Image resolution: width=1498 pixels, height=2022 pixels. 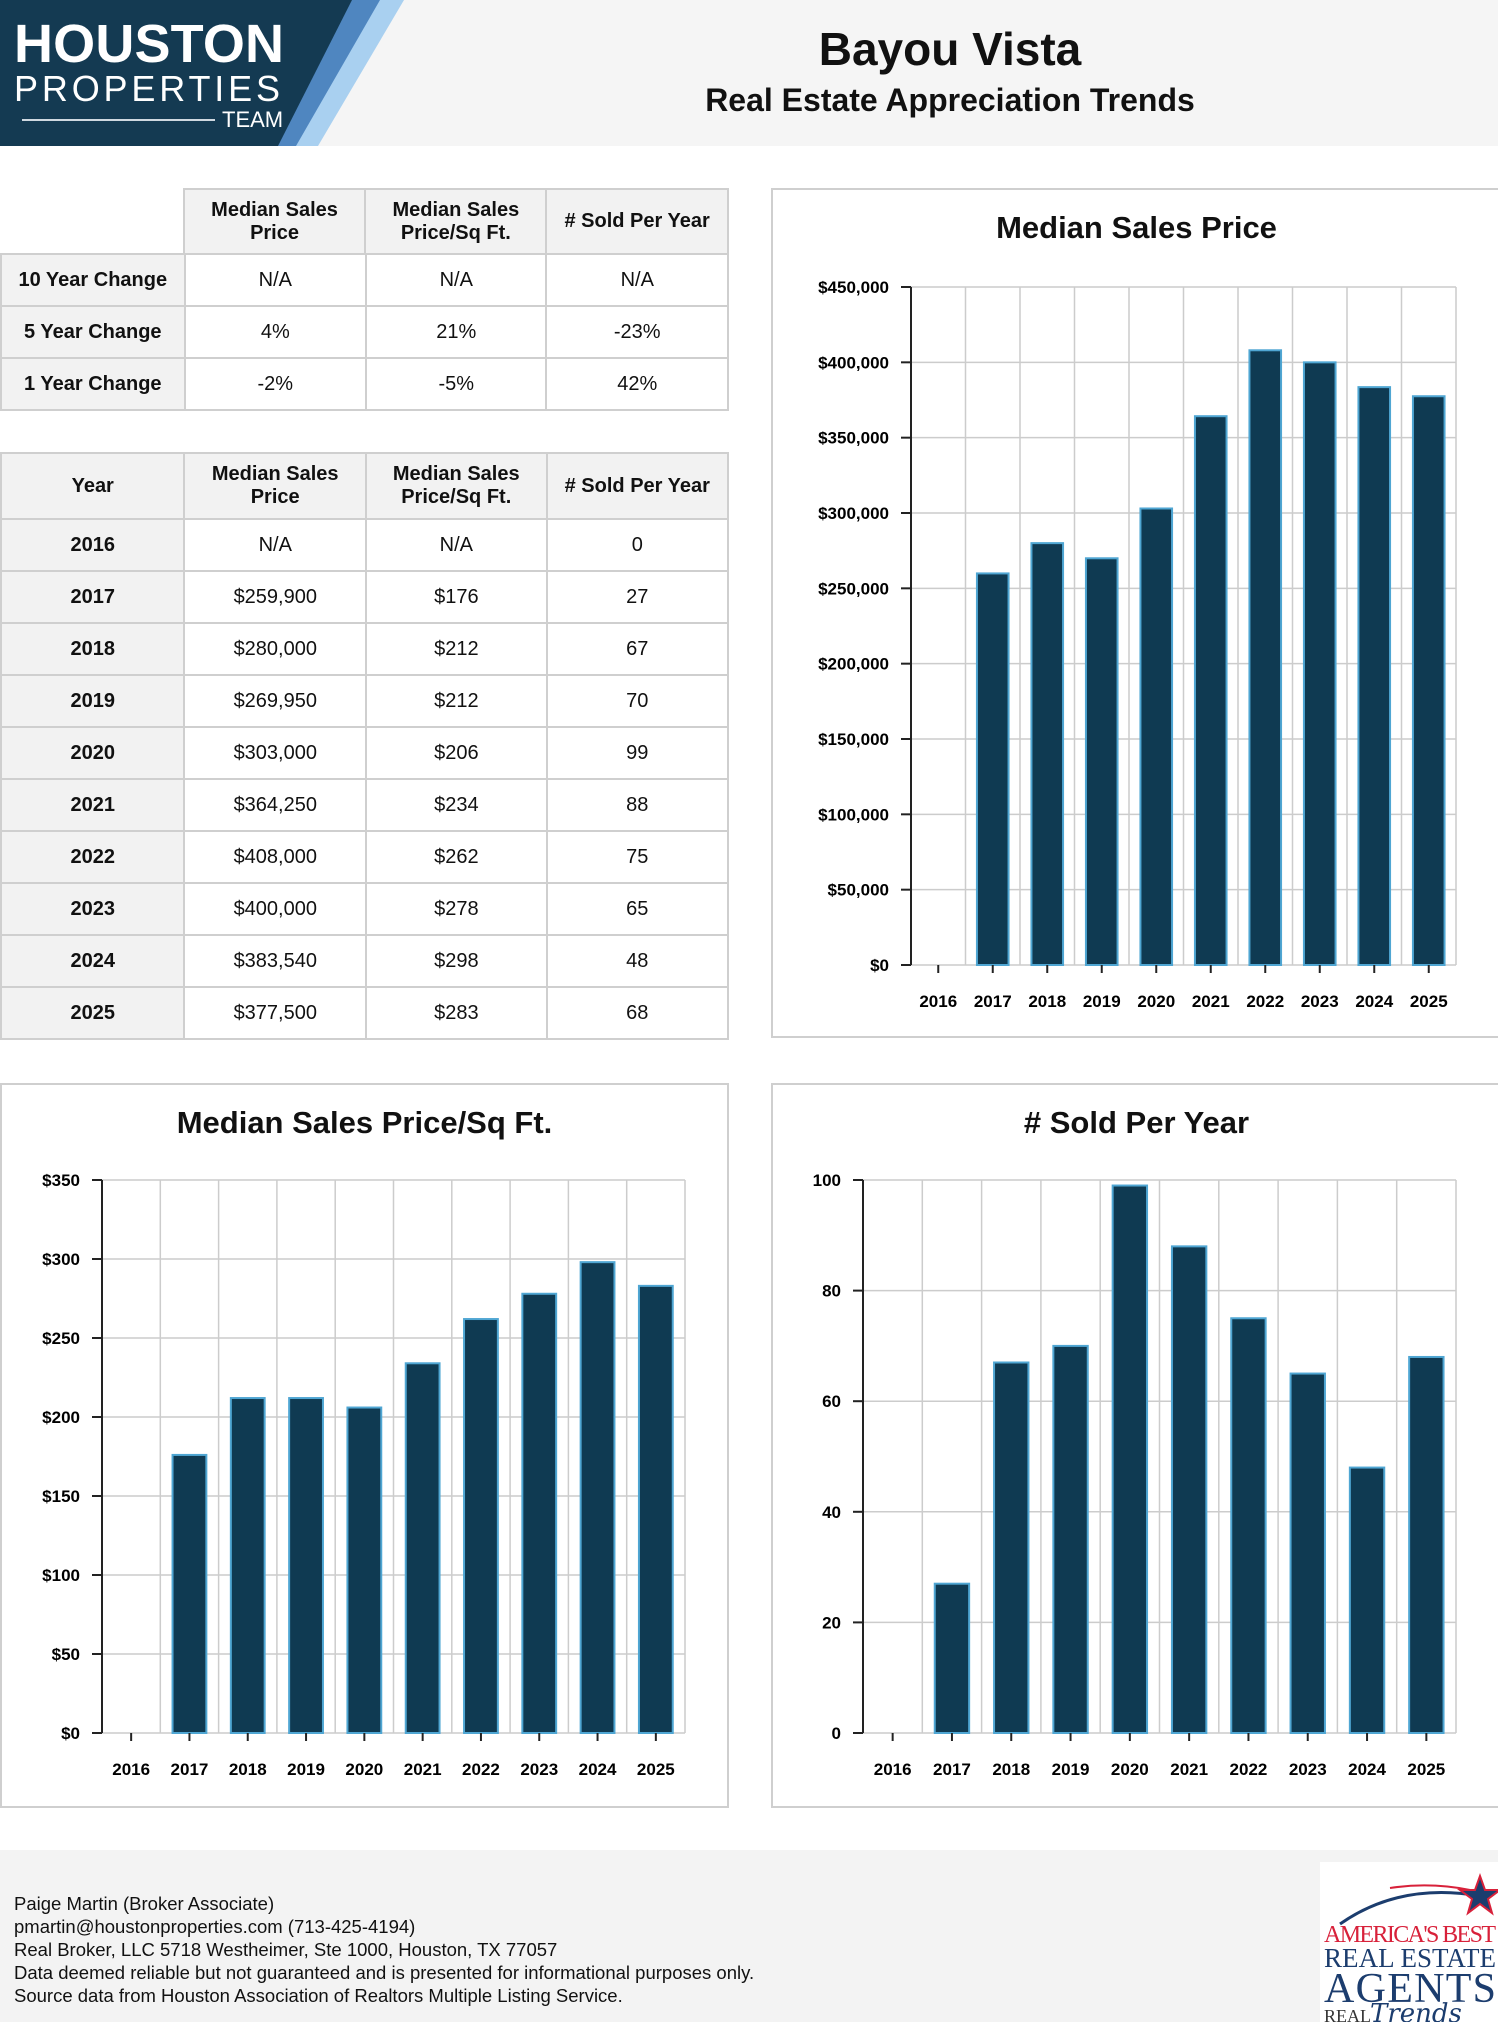 I want to click on table-cell: 68, so click(x=637, y=1013).